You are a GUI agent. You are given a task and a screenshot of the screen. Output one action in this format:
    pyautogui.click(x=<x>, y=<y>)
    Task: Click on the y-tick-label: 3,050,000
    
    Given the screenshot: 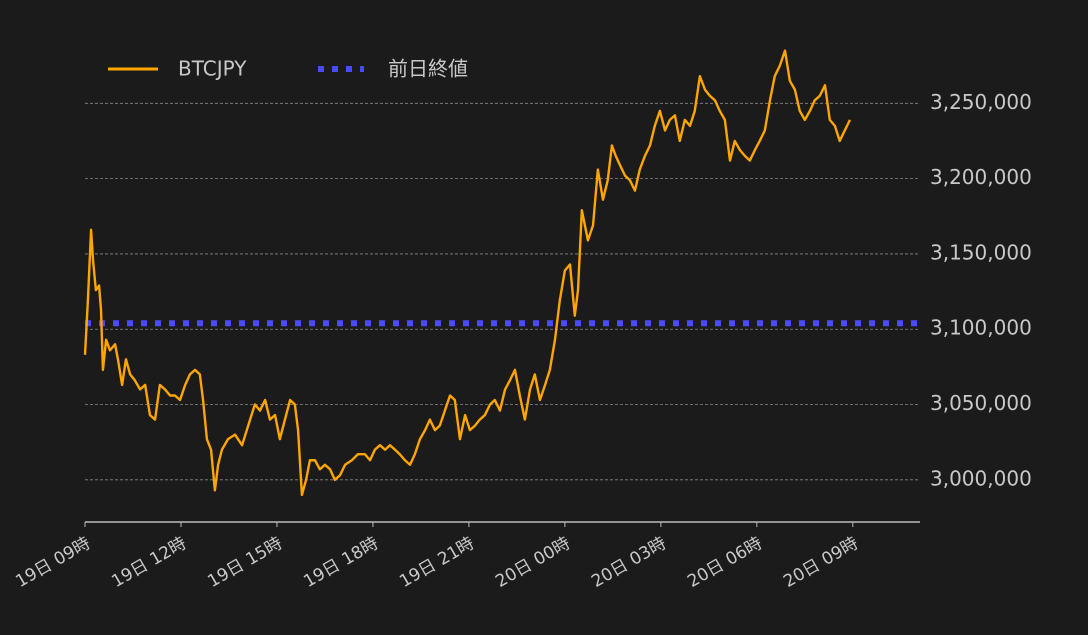 What is the action you would take?
    pyautogui.click(x=981, y=403)
    